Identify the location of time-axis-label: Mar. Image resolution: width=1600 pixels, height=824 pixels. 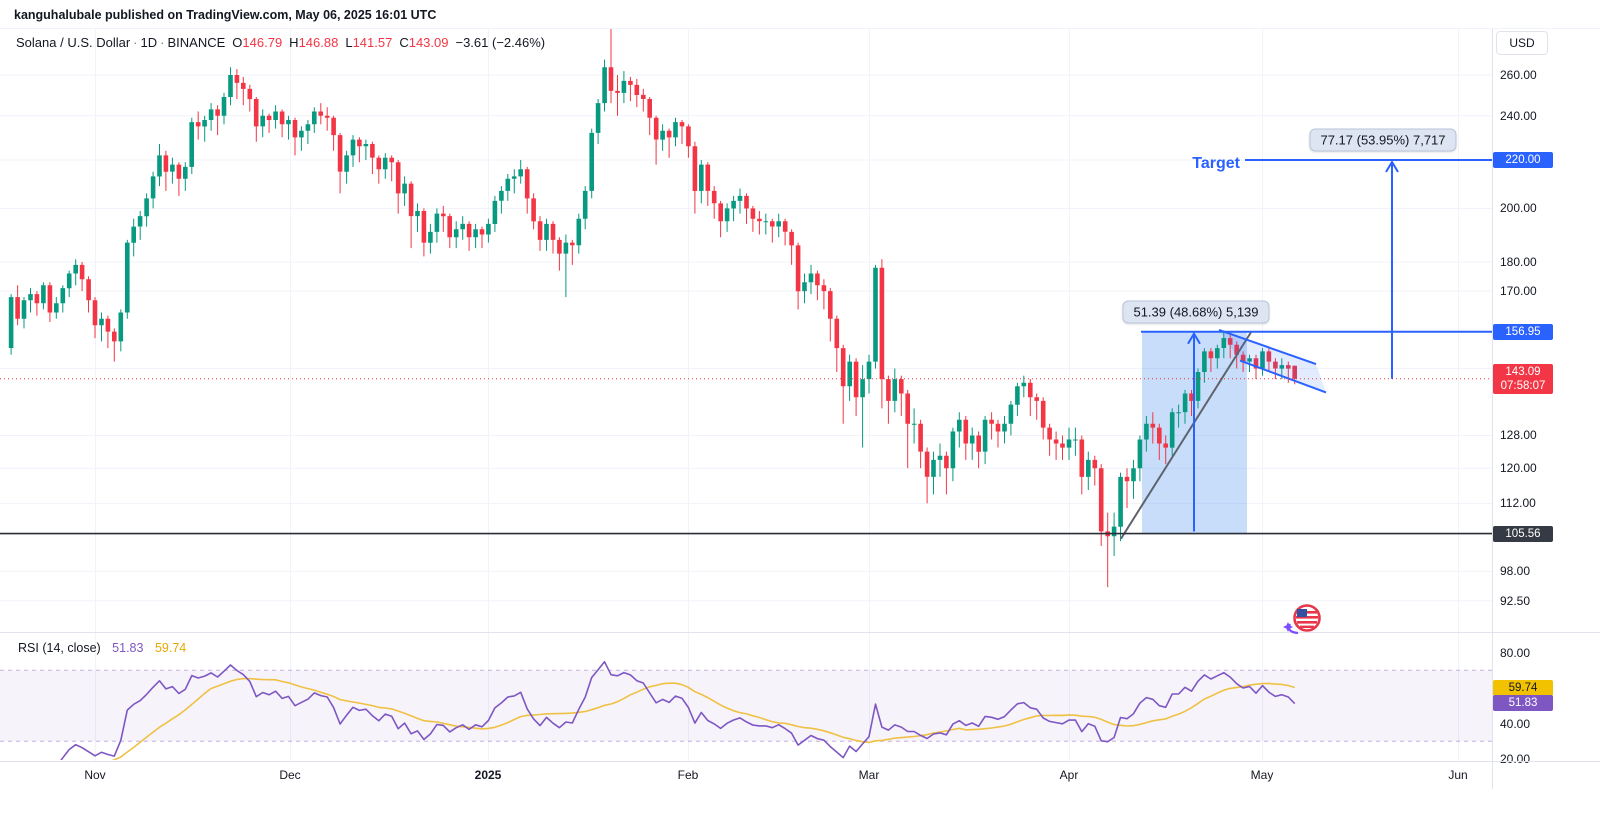
(869, 775).